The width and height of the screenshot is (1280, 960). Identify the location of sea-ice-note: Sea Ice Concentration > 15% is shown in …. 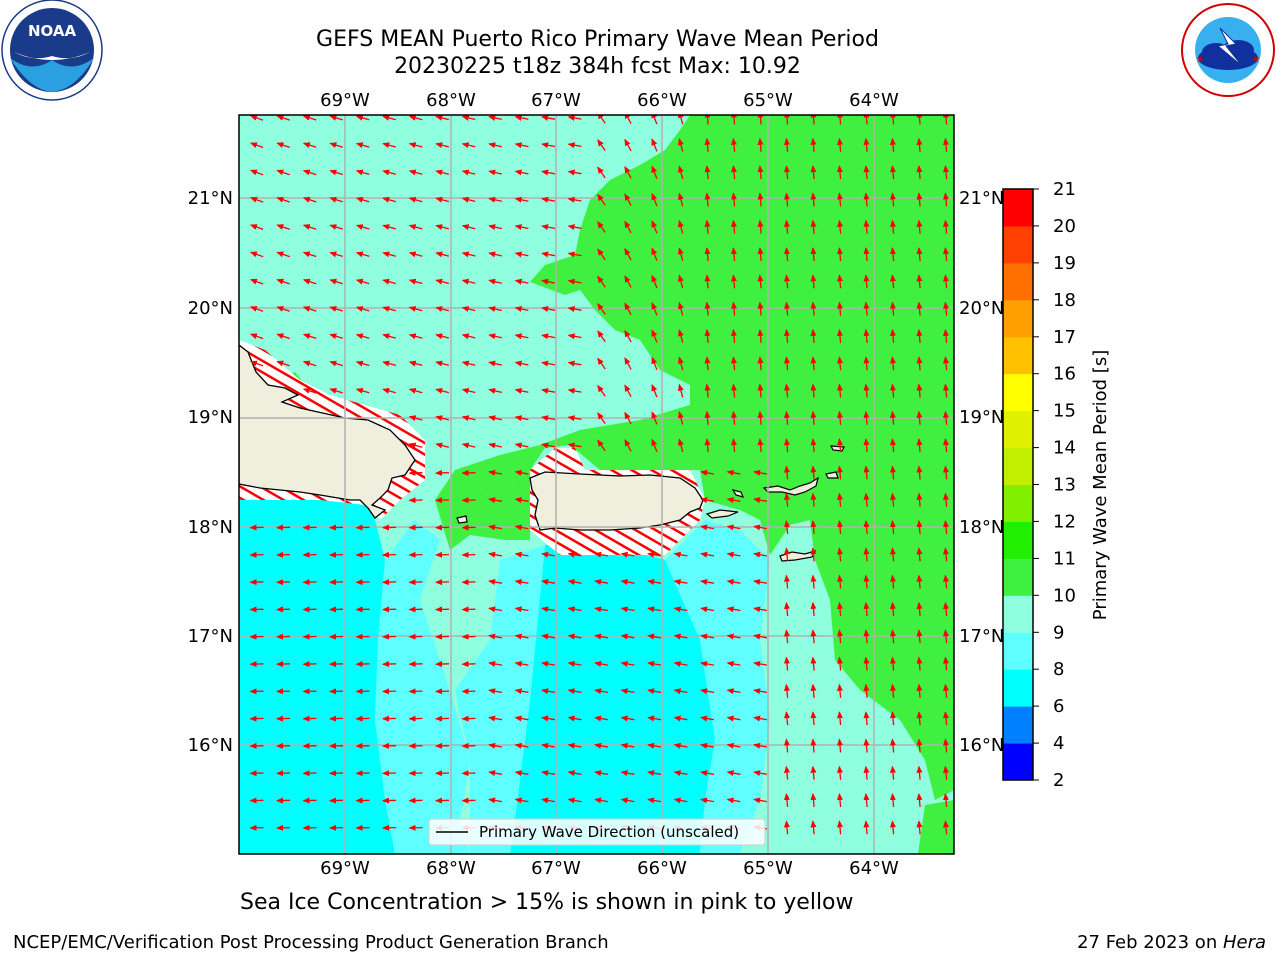
(547, 902).